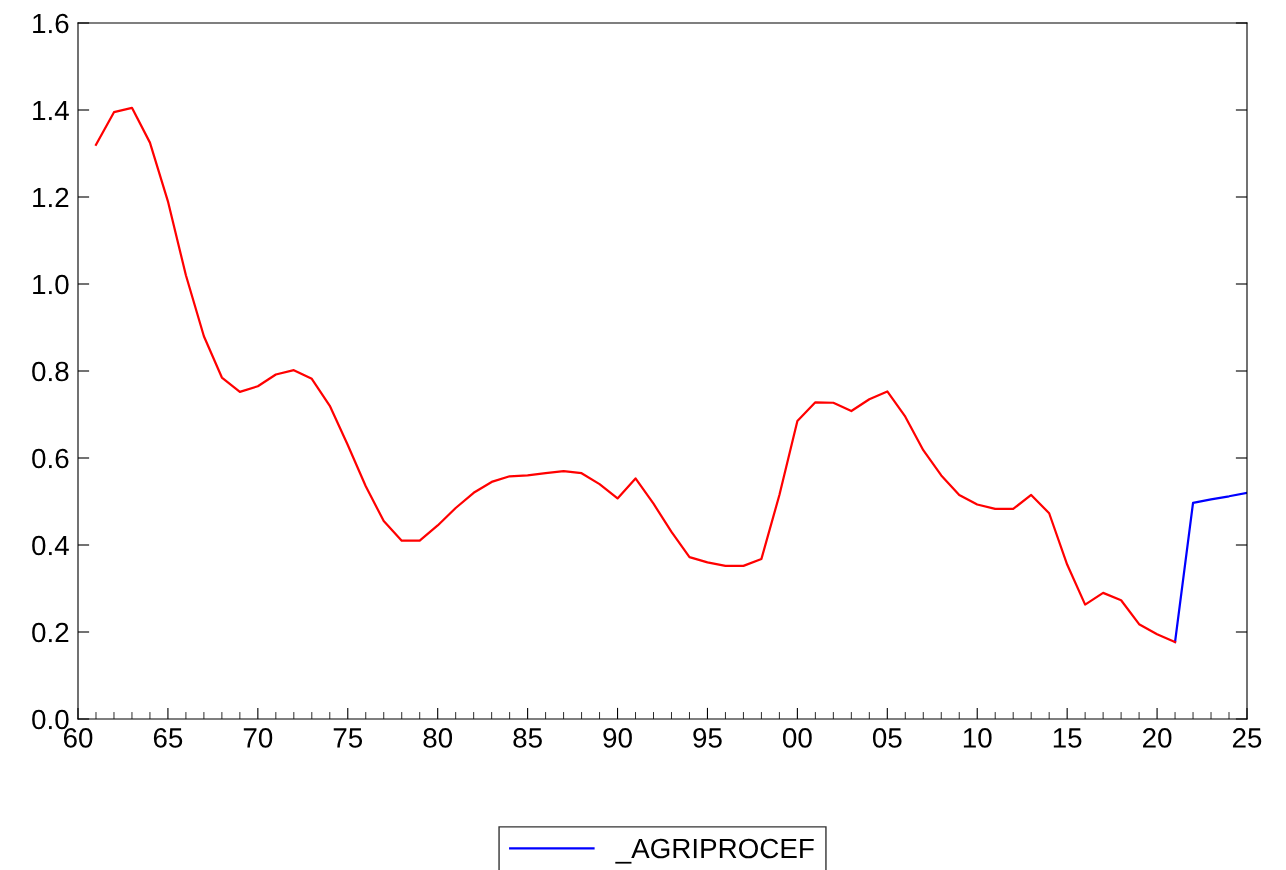 The image size is (1286, 870). Describe the element at coordinates (50, 371) in the screenshot. I see `y-tick-label: 0.8` at that location.